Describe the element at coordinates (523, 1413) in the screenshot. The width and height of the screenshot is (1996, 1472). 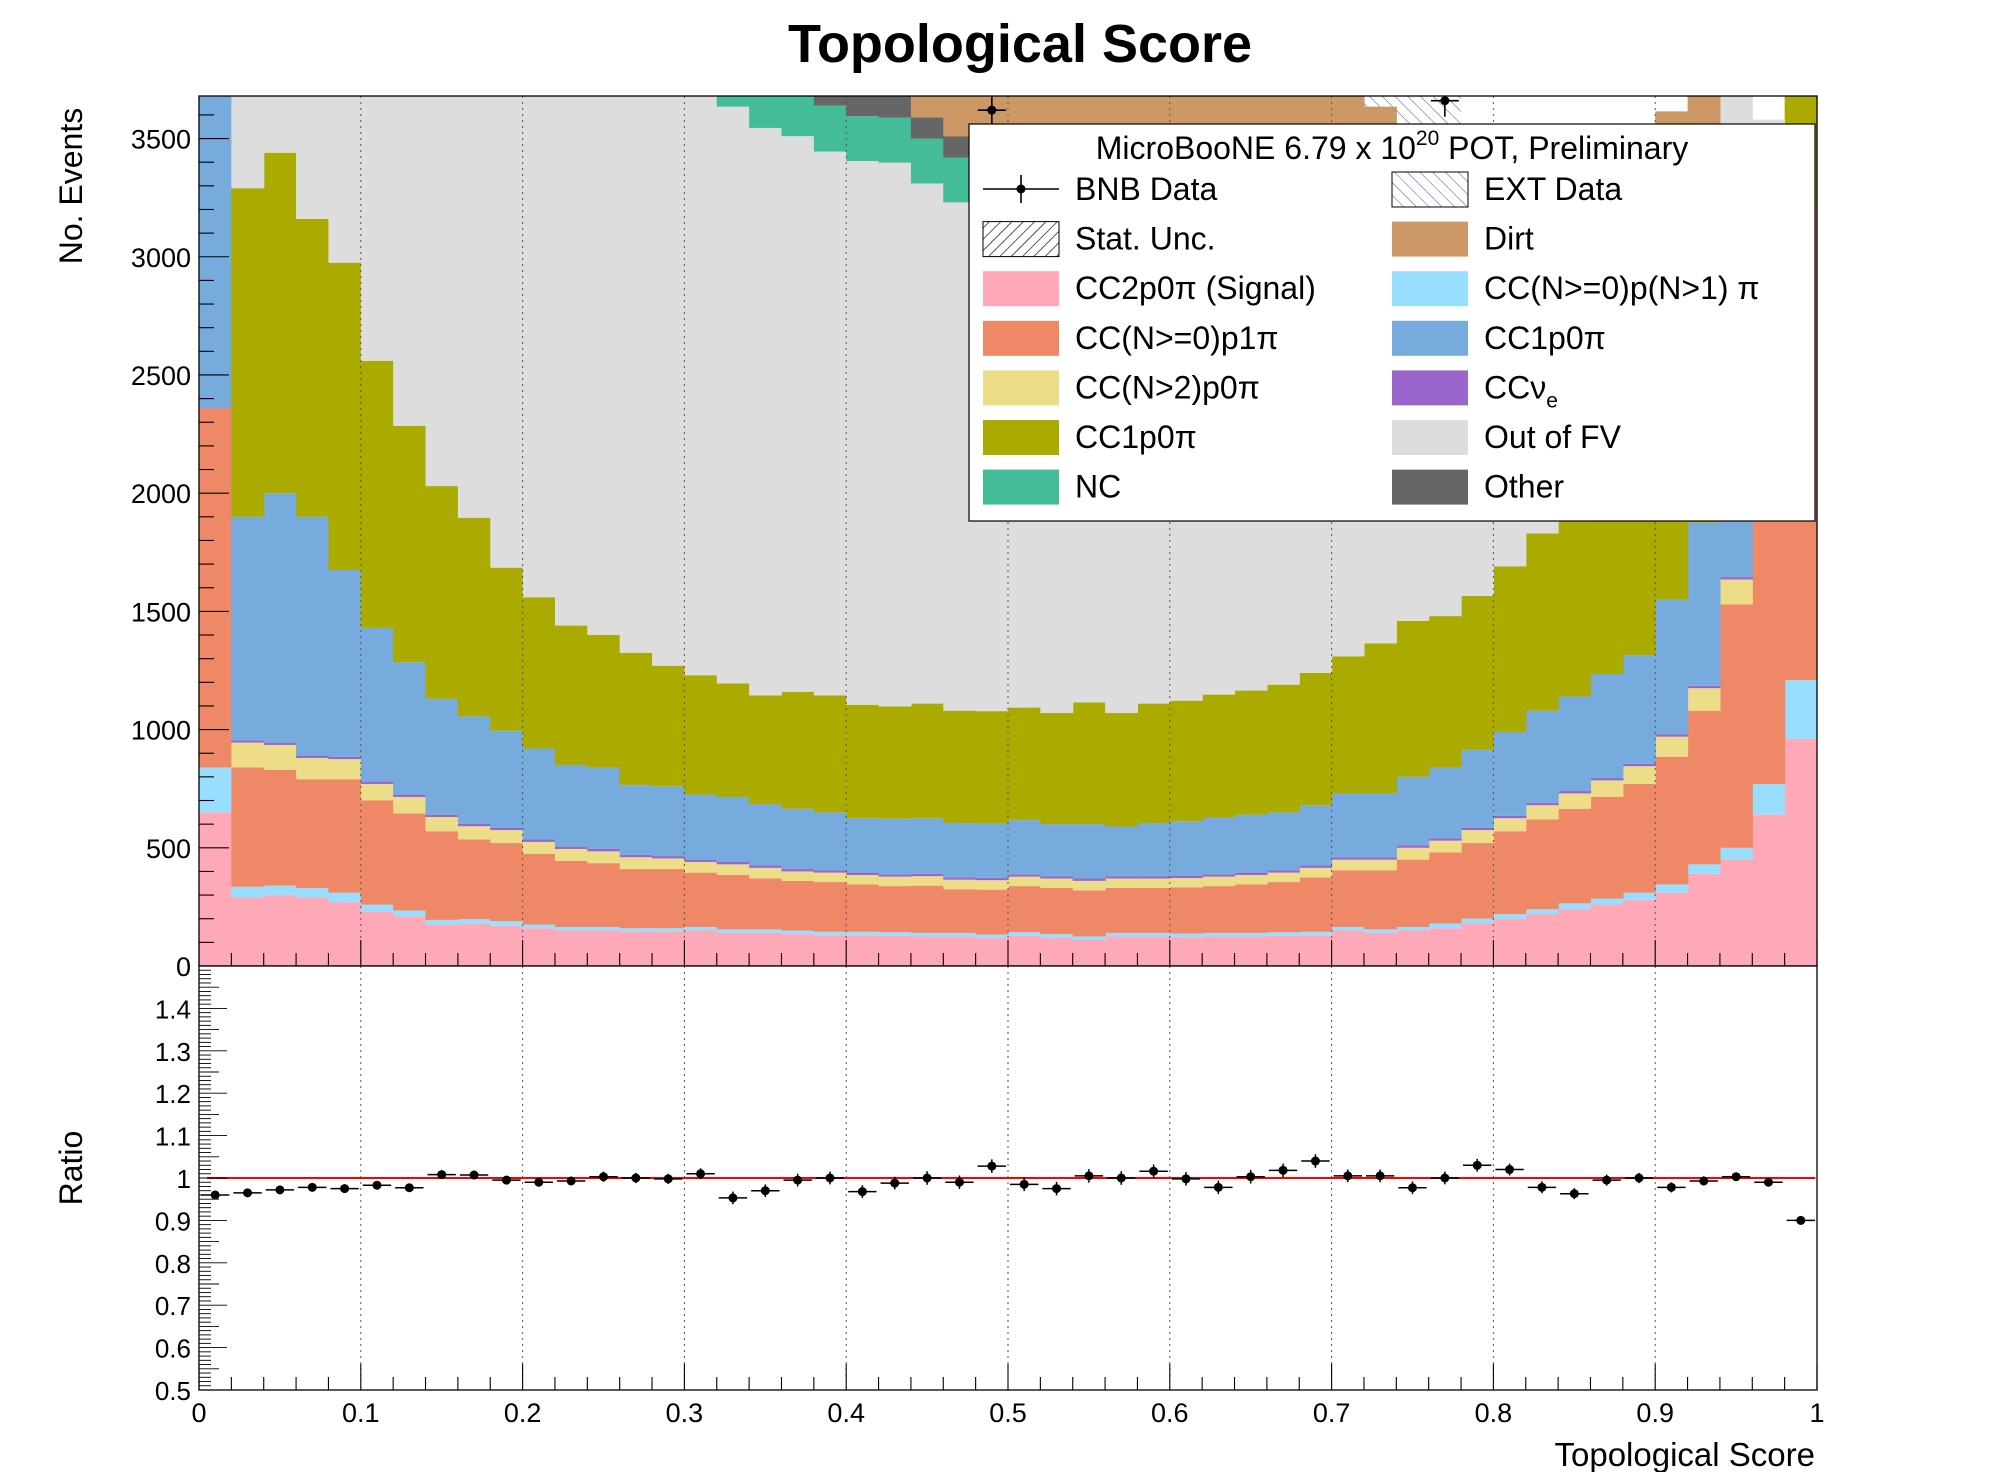
I see `x-tick-label: 0.2` at that location.